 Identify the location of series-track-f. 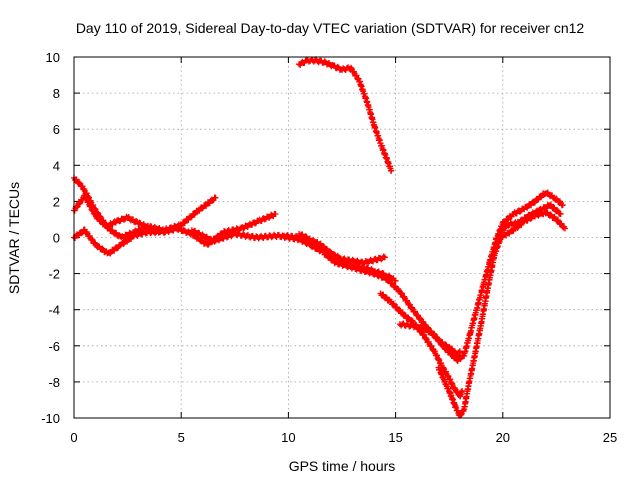
(347, 257).